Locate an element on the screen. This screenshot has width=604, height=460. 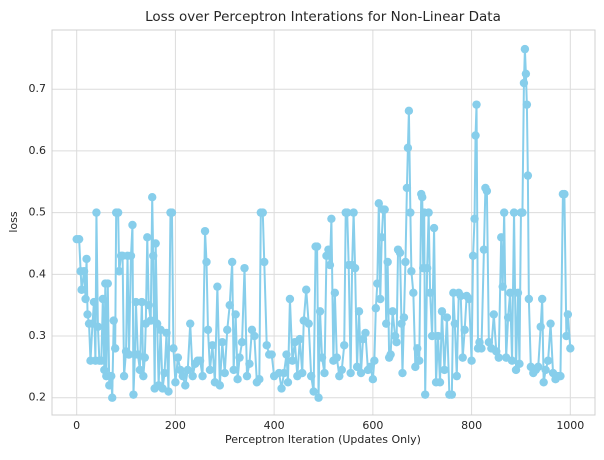
y-tick-label: 0.3 is located at coordinates (38, 335).